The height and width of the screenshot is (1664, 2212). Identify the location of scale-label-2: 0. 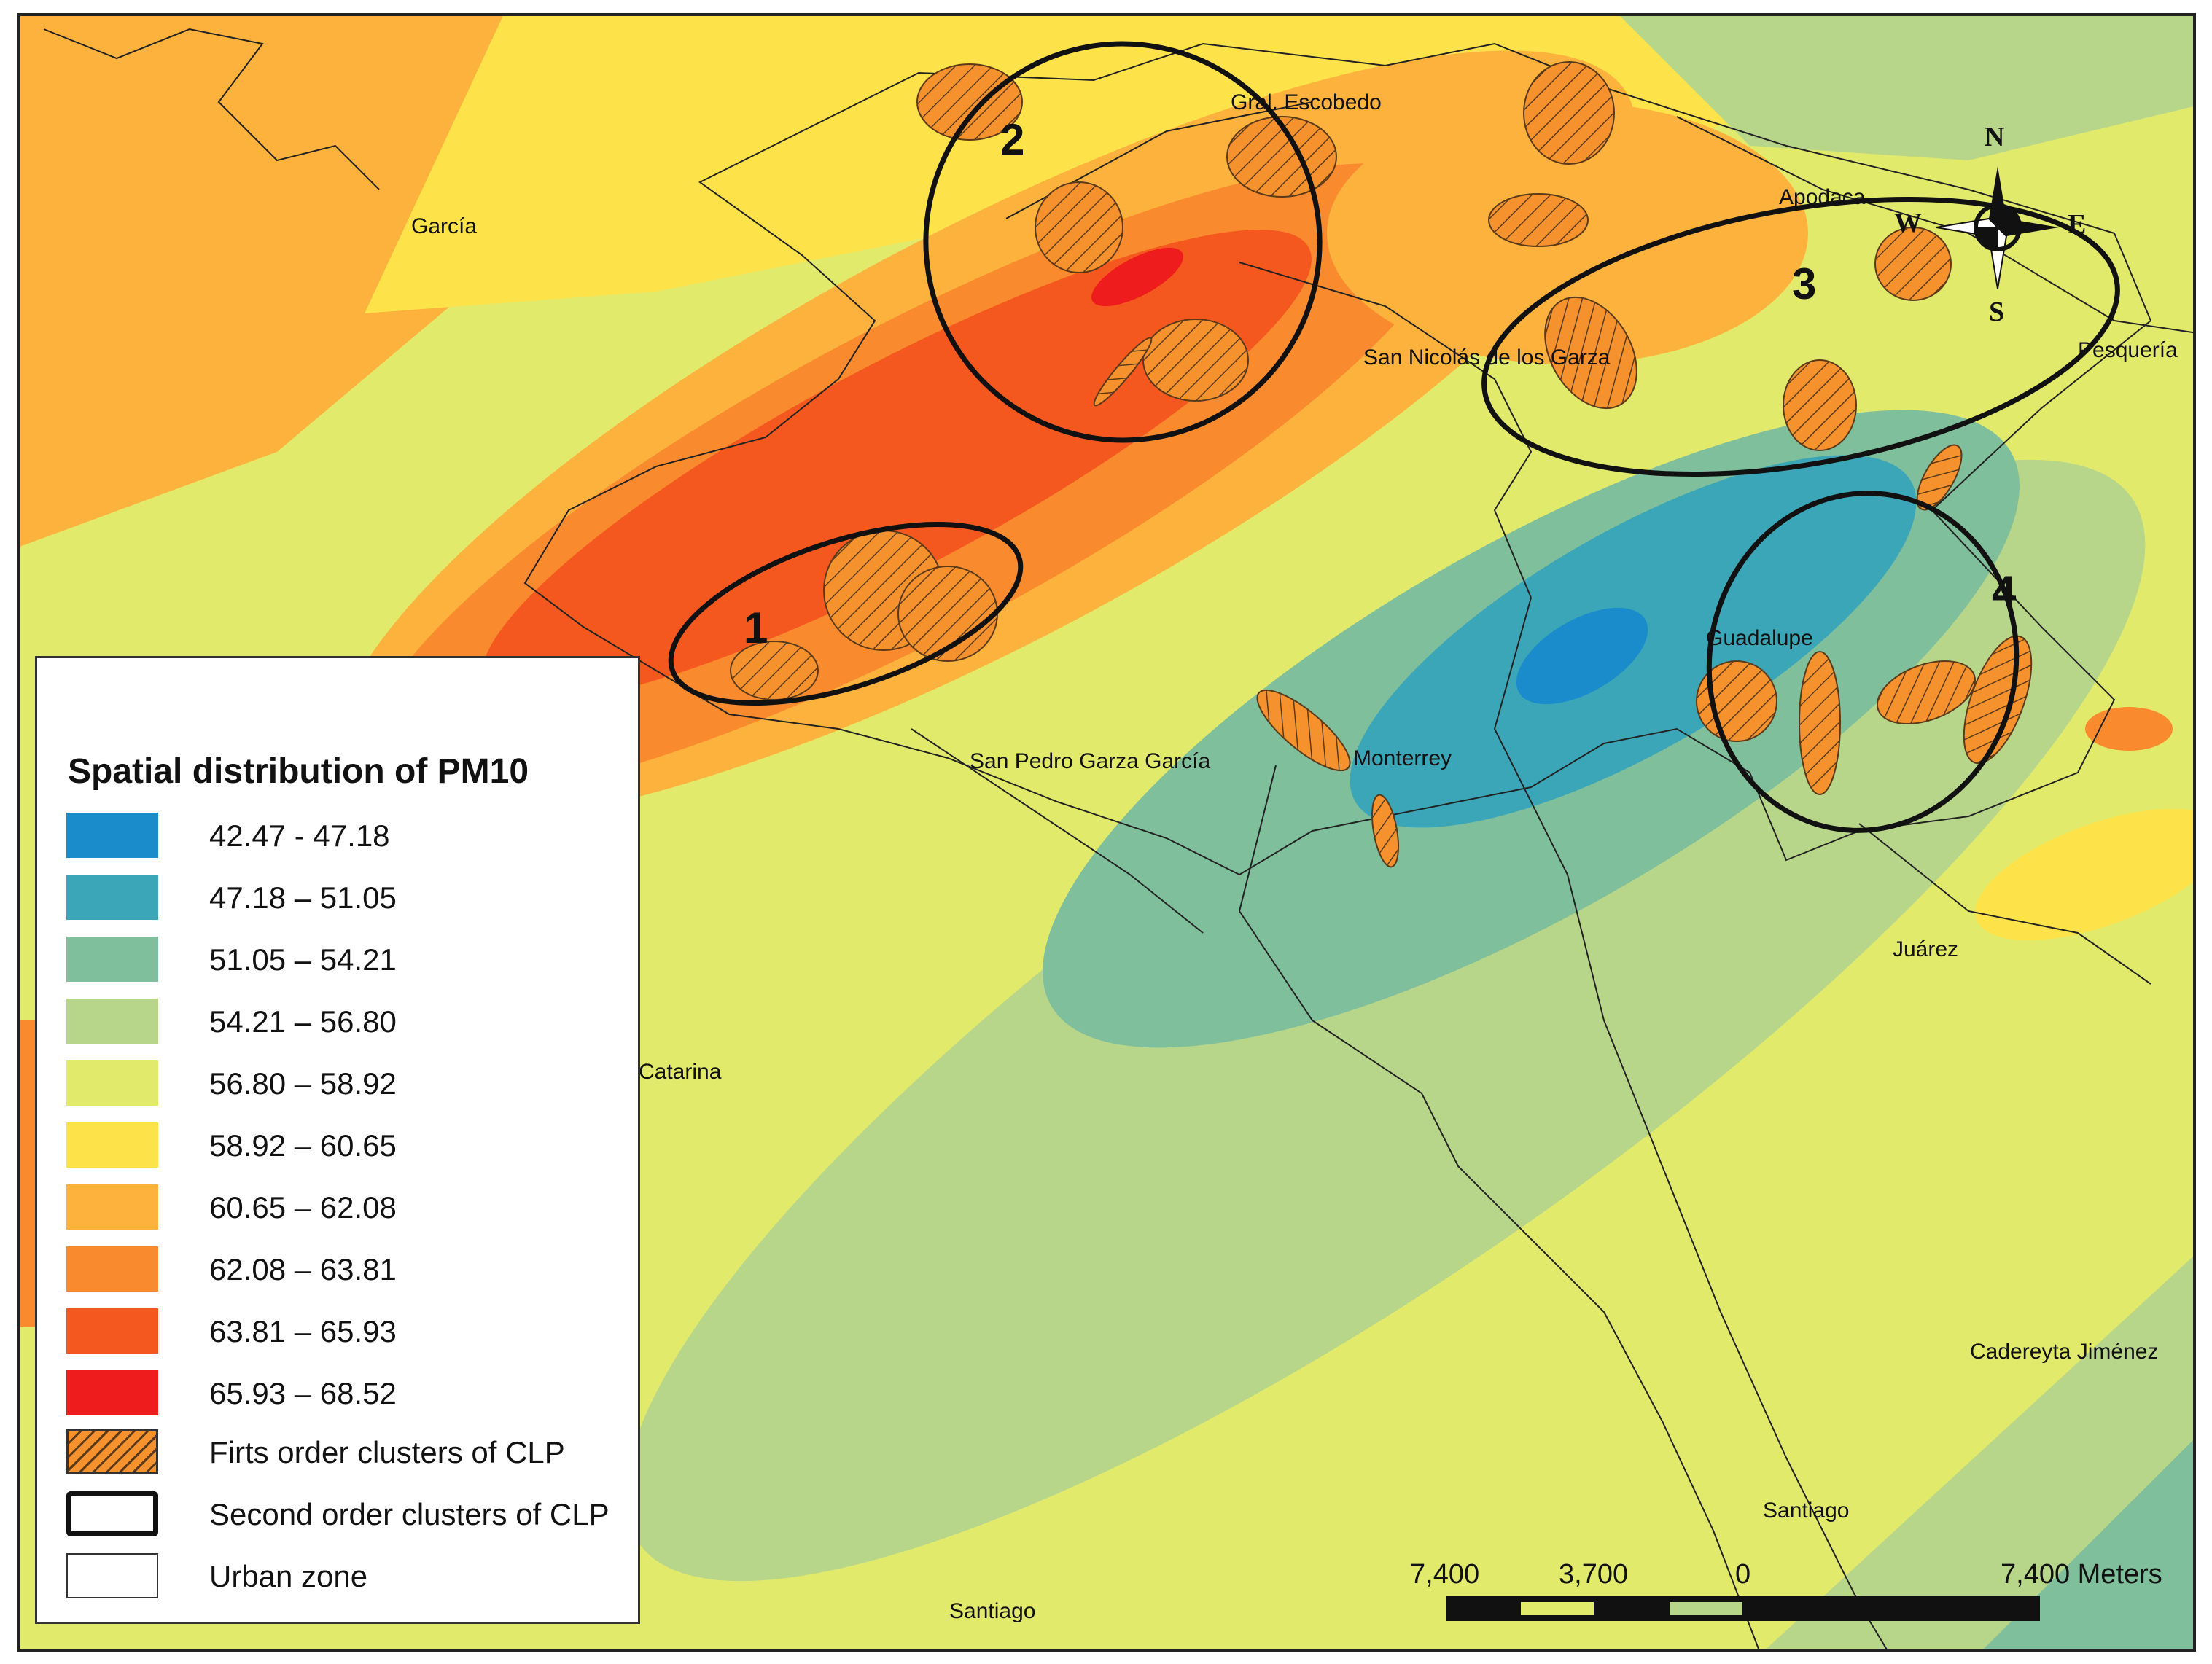
(1742, 1574).